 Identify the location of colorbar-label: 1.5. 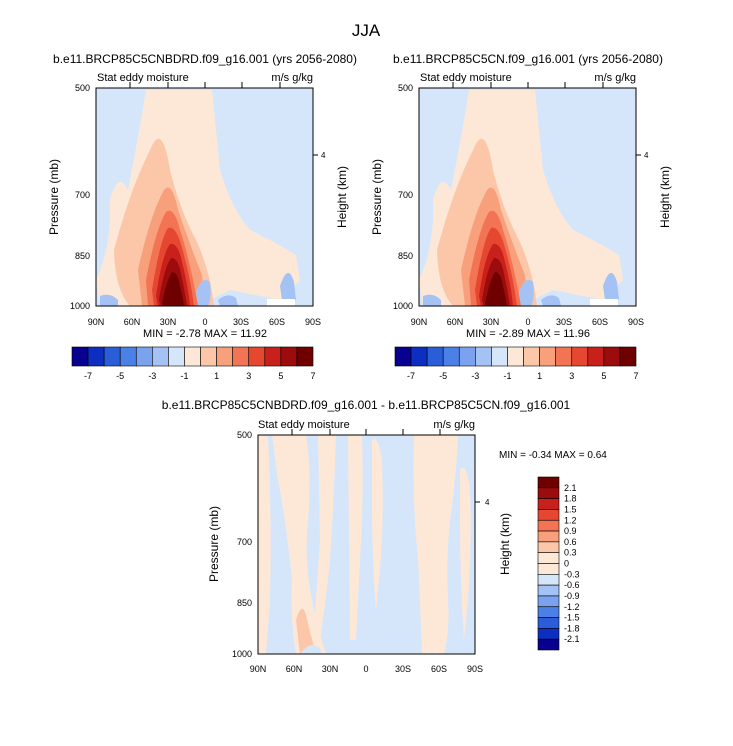
(570, 509).